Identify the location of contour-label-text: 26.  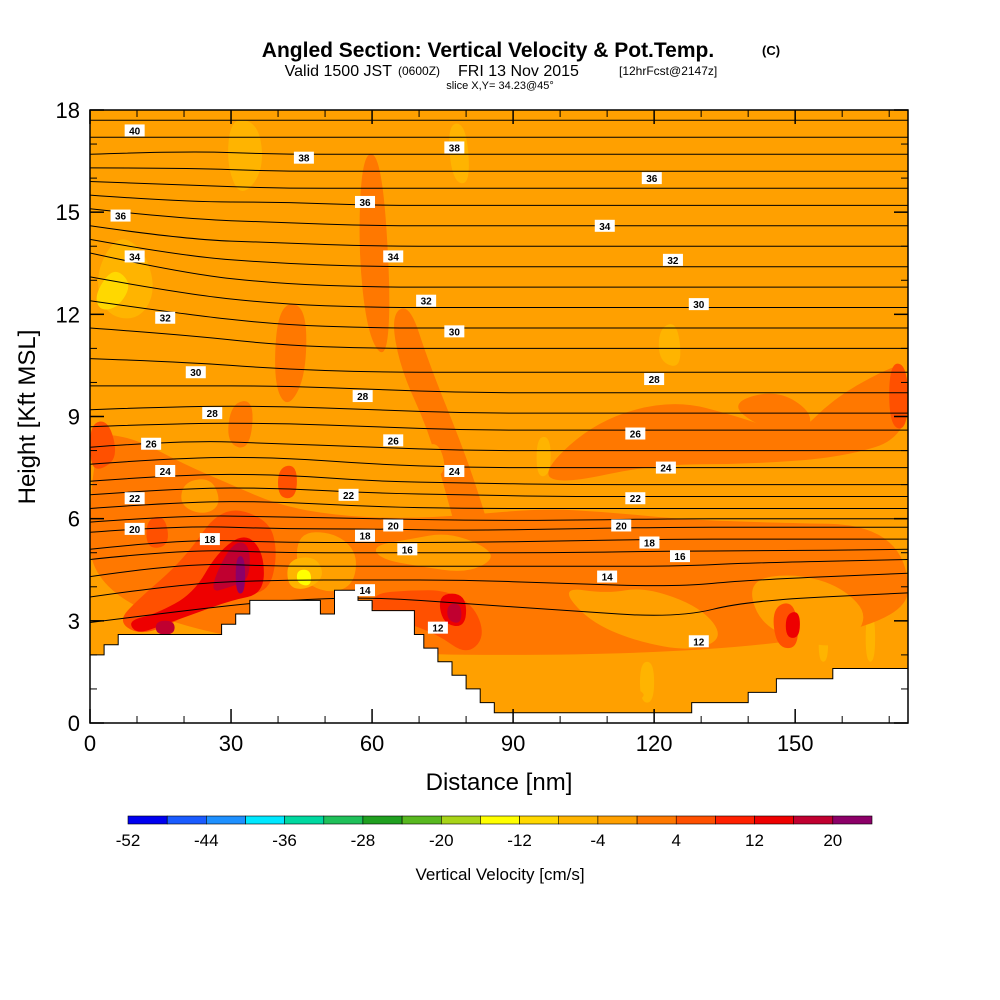
(394, 441).